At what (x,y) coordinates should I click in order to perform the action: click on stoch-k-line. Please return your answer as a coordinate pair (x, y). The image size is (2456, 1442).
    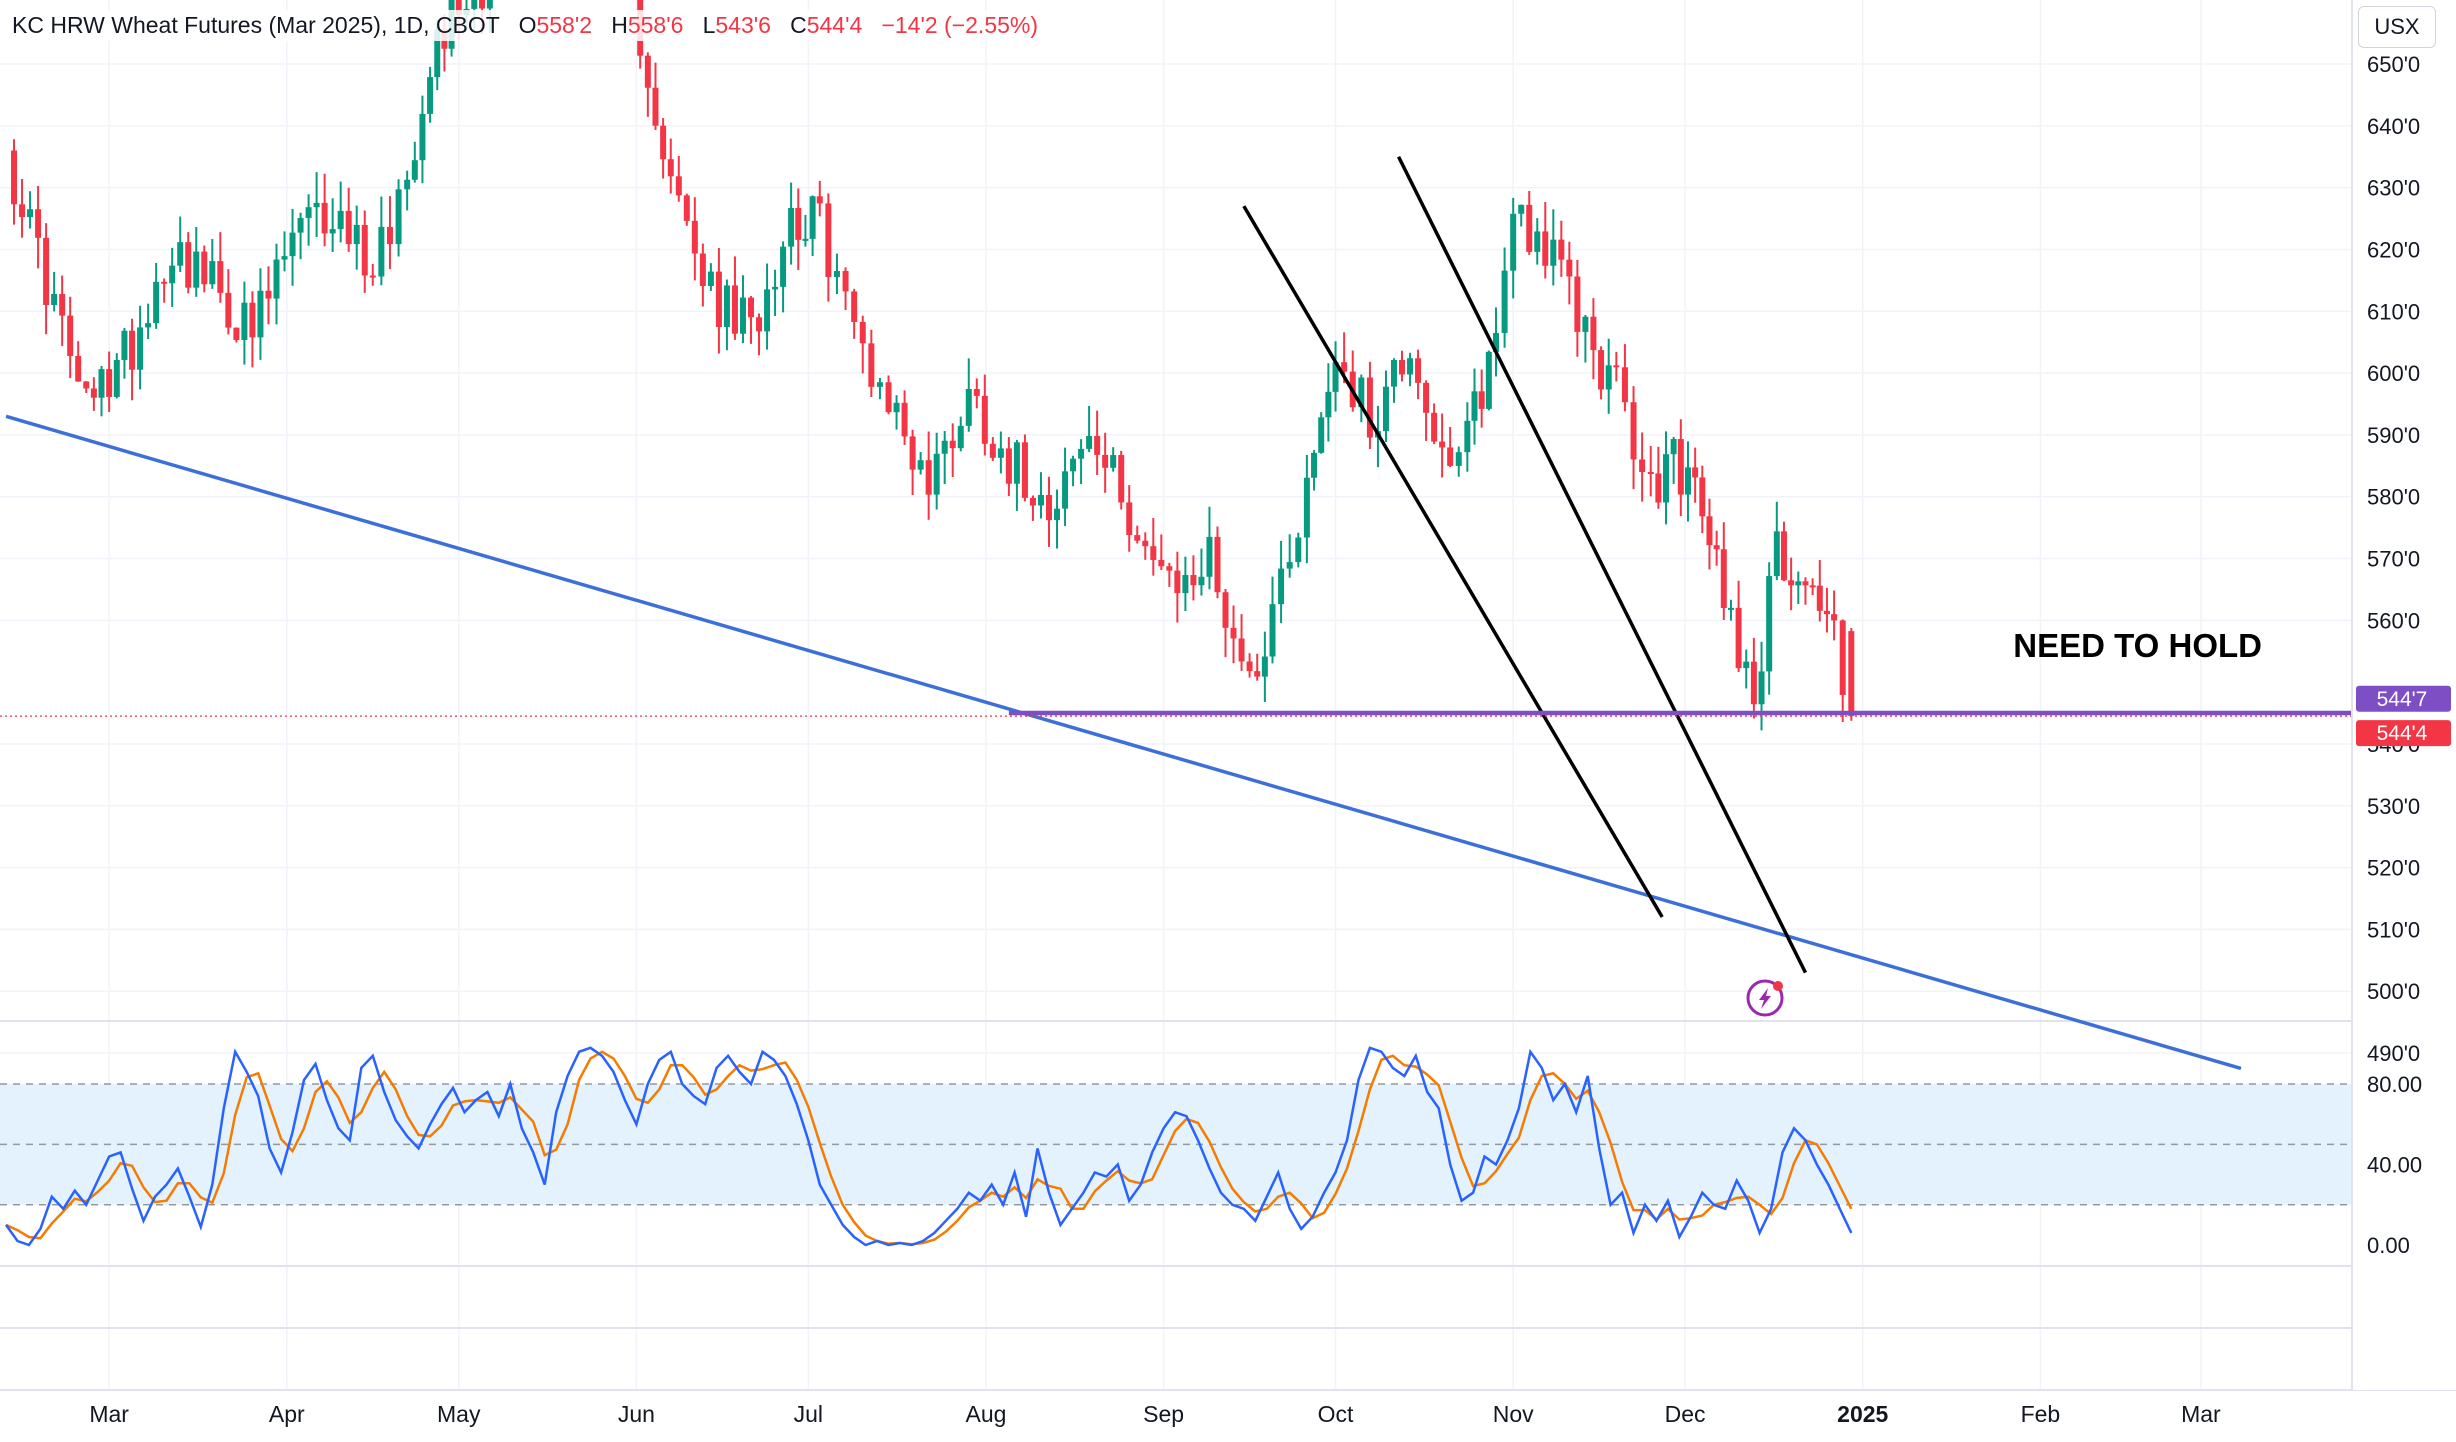
    Looking at the image, I should click on (928, 1146).